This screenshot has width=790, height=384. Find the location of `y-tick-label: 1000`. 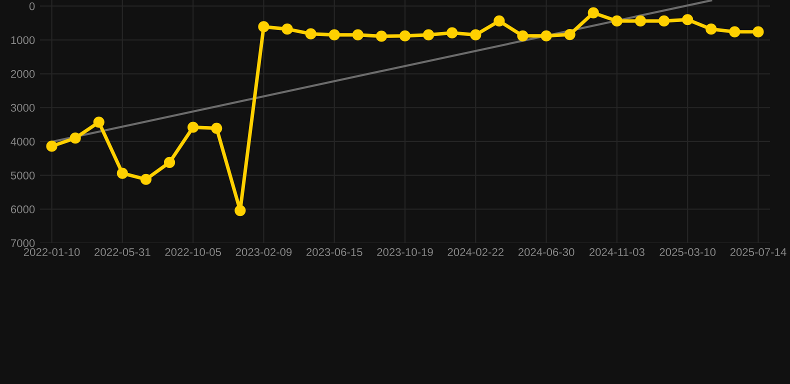

y-tick-label: 1000 is located at coordinates (23, 40).